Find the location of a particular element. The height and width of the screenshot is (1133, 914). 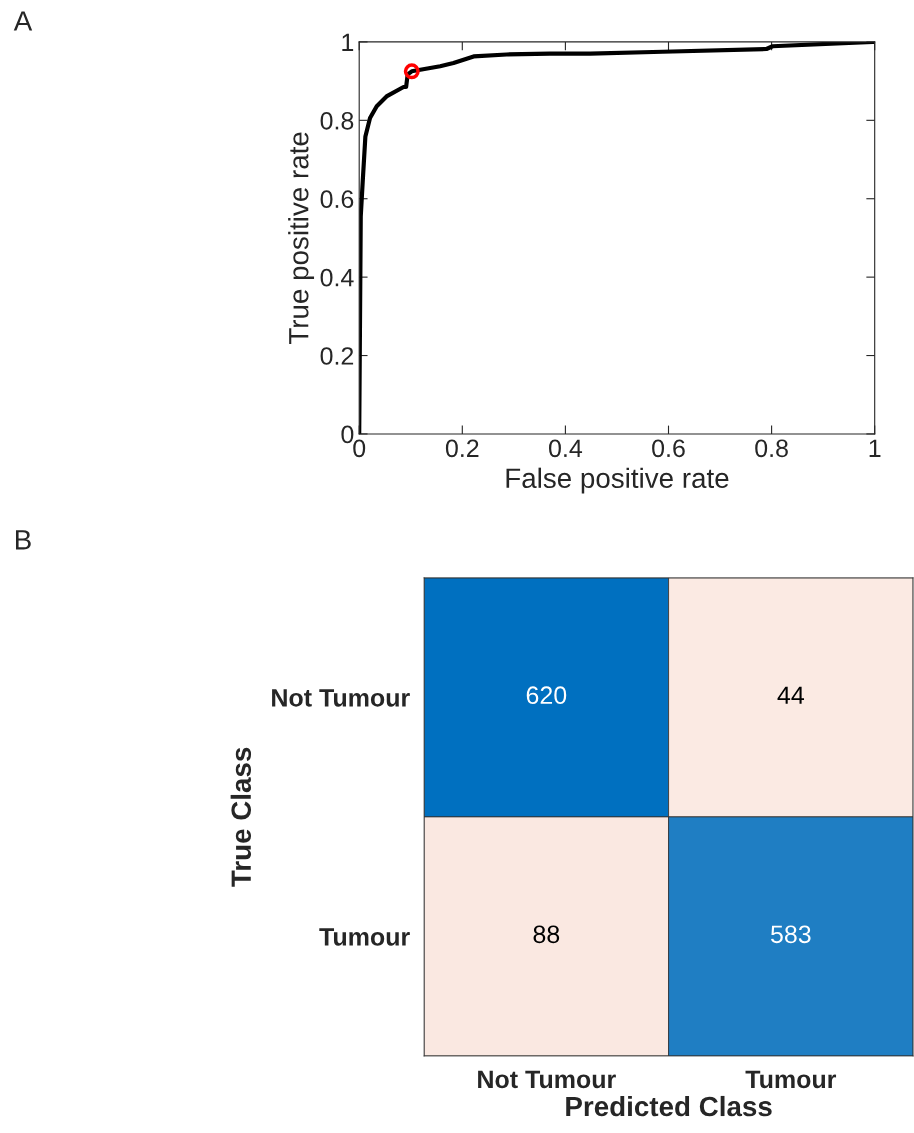

x-axis-title: Predicted Class is located at coordinates (669, 1106).